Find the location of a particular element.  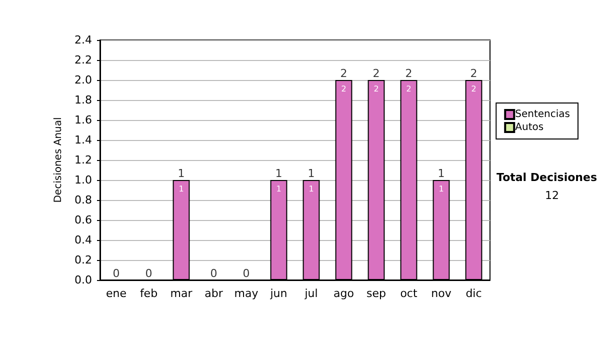

y-tick-label: 0.6 is located at coordinates (83, 220).